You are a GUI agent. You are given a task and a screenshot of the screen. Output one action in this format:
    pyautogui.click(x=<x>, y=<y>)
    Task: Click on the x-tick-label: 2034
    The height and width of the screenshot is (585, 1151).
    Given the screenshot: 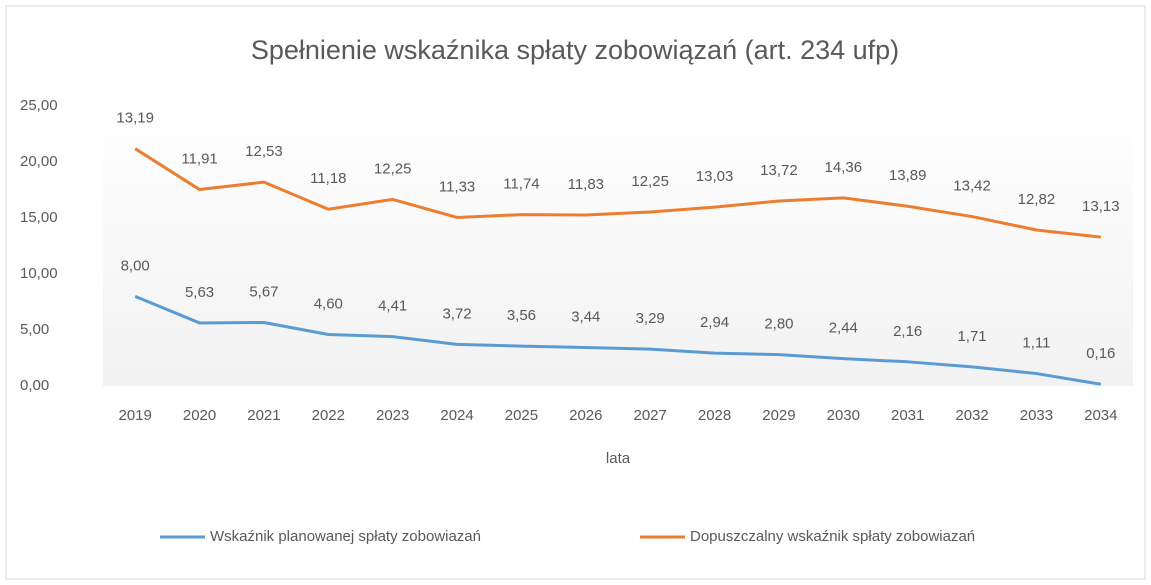 What is the action you would take?
    pyautogui.click(x=1100, y=415)
    